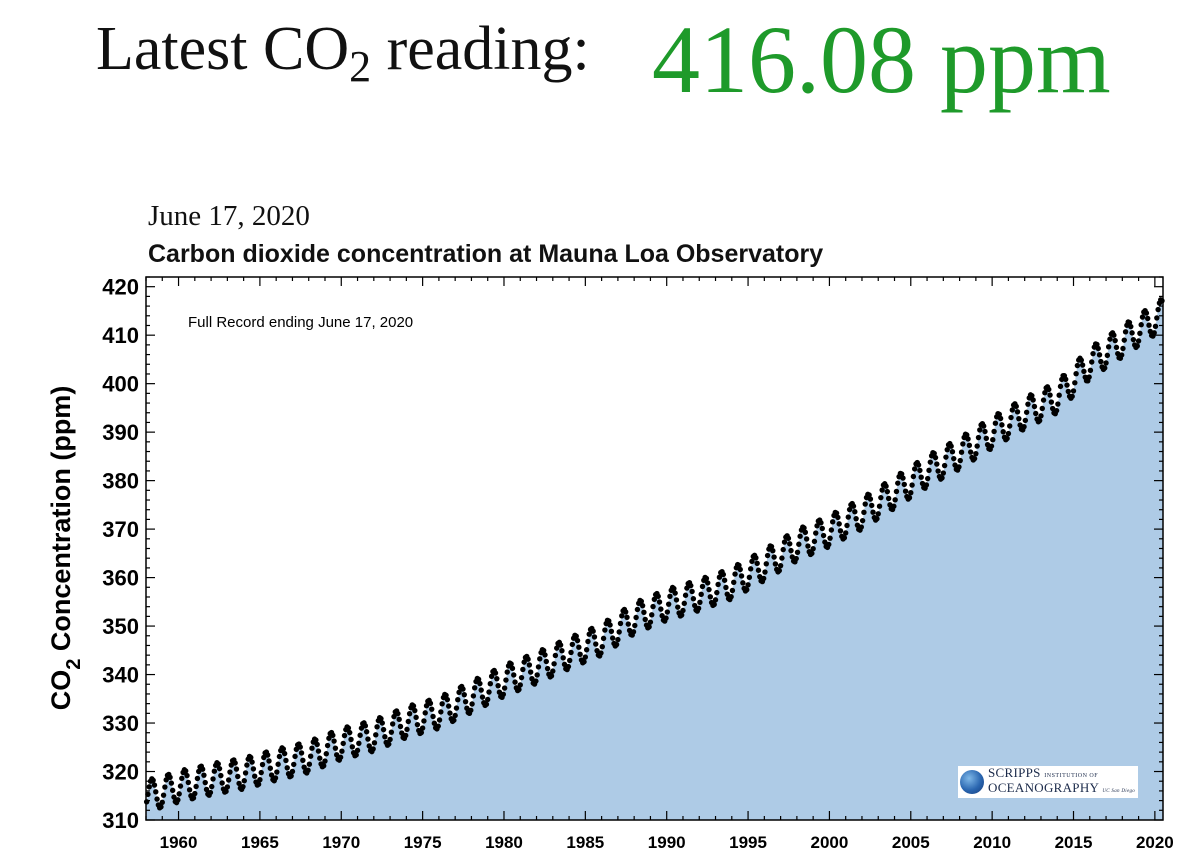  What do you see at coordinates (341, 842) in the screenshot?
I see `x-tick-label: 1970` at bounding box center [341, 842].